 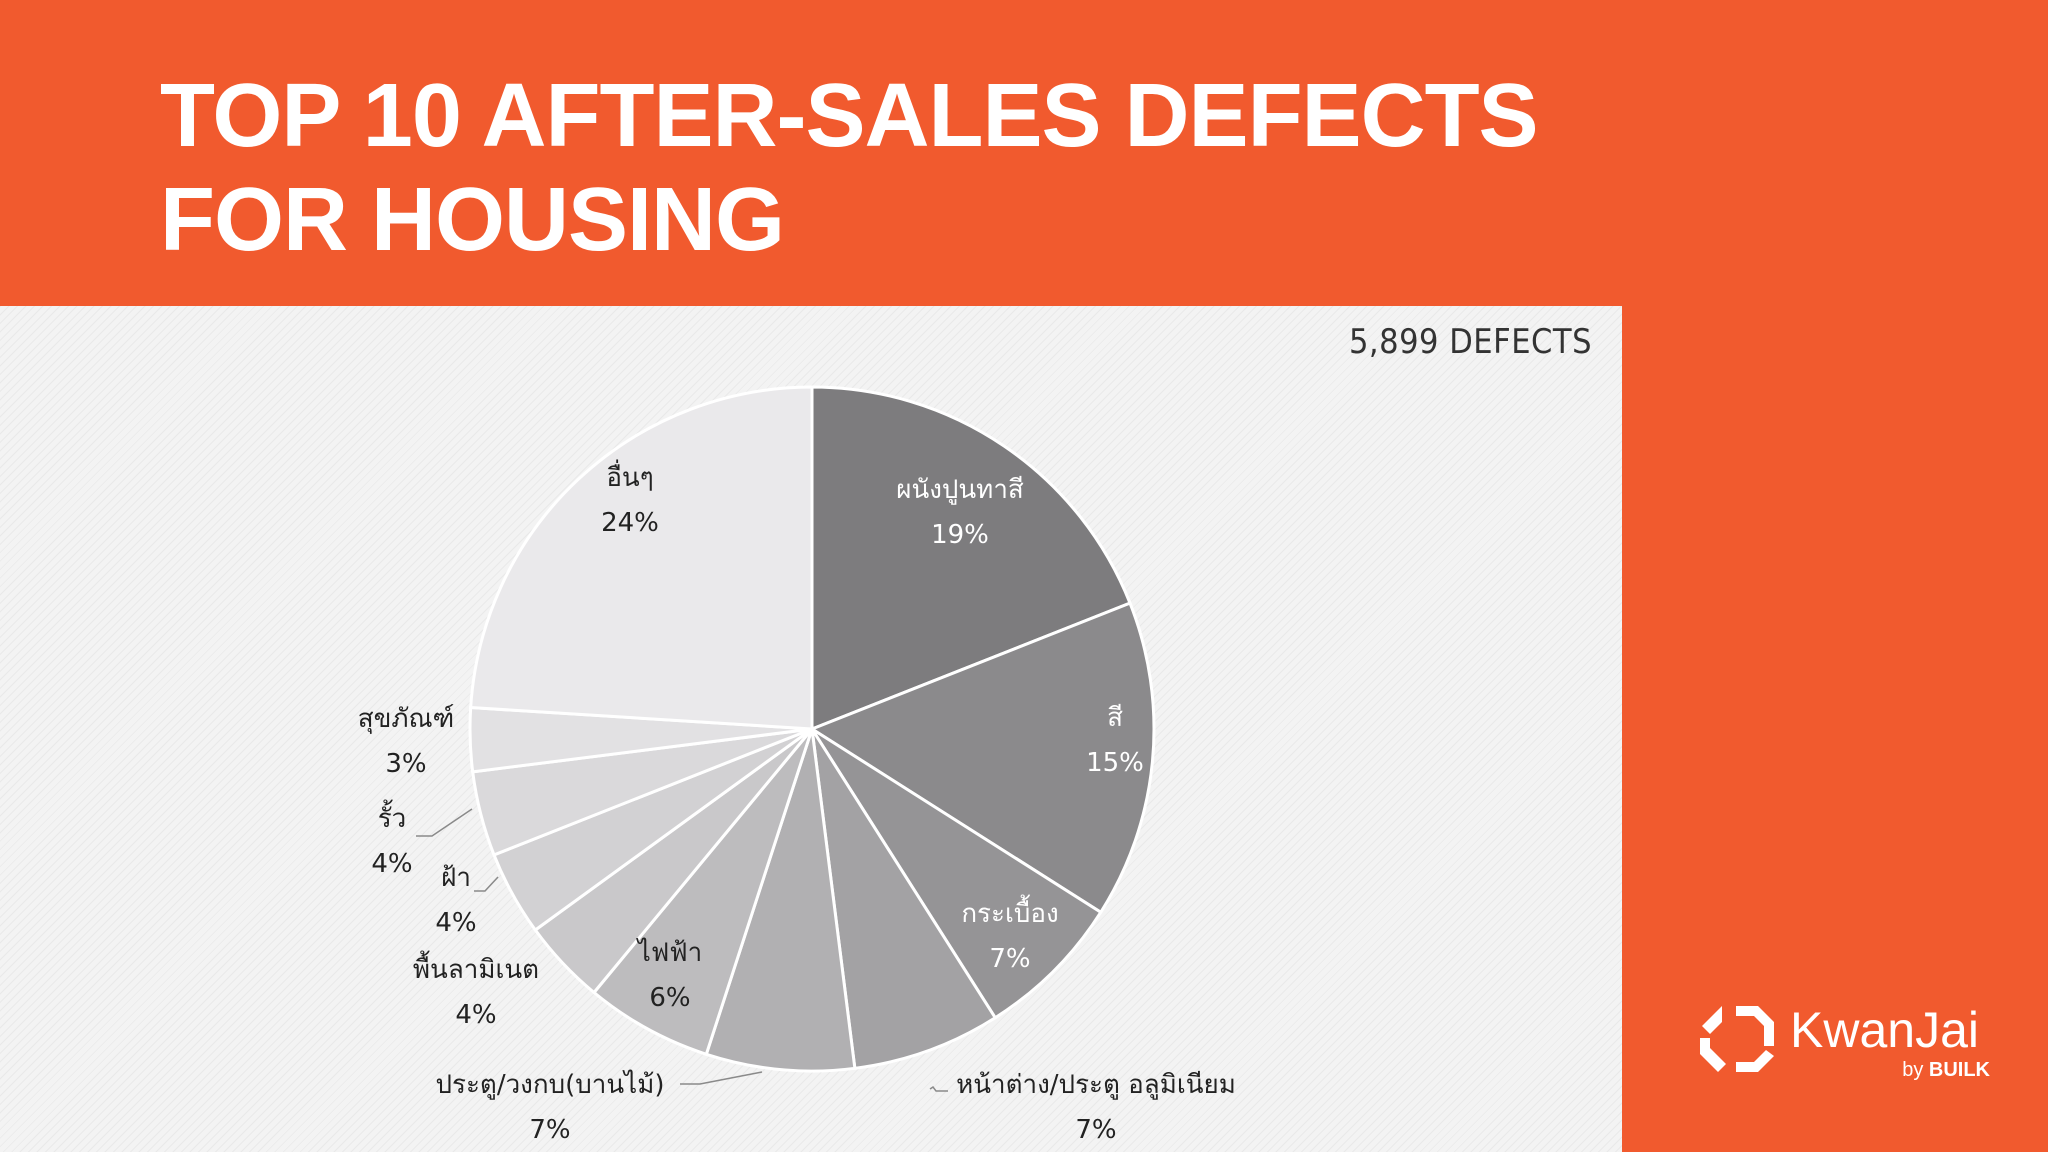 I want to click on slice-label: ประตู/วงกบ(บานไม้), so click(x=550, y=1084).